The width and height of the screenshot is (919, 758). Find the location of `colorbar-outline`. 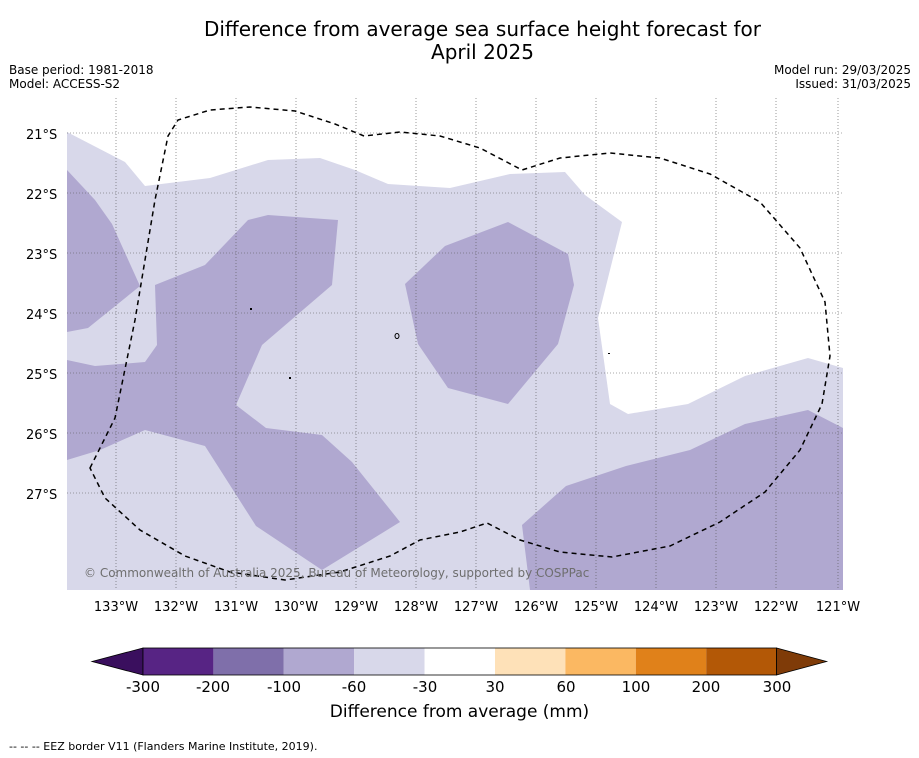

colorbar-outline is located at coordinates (459, 661).